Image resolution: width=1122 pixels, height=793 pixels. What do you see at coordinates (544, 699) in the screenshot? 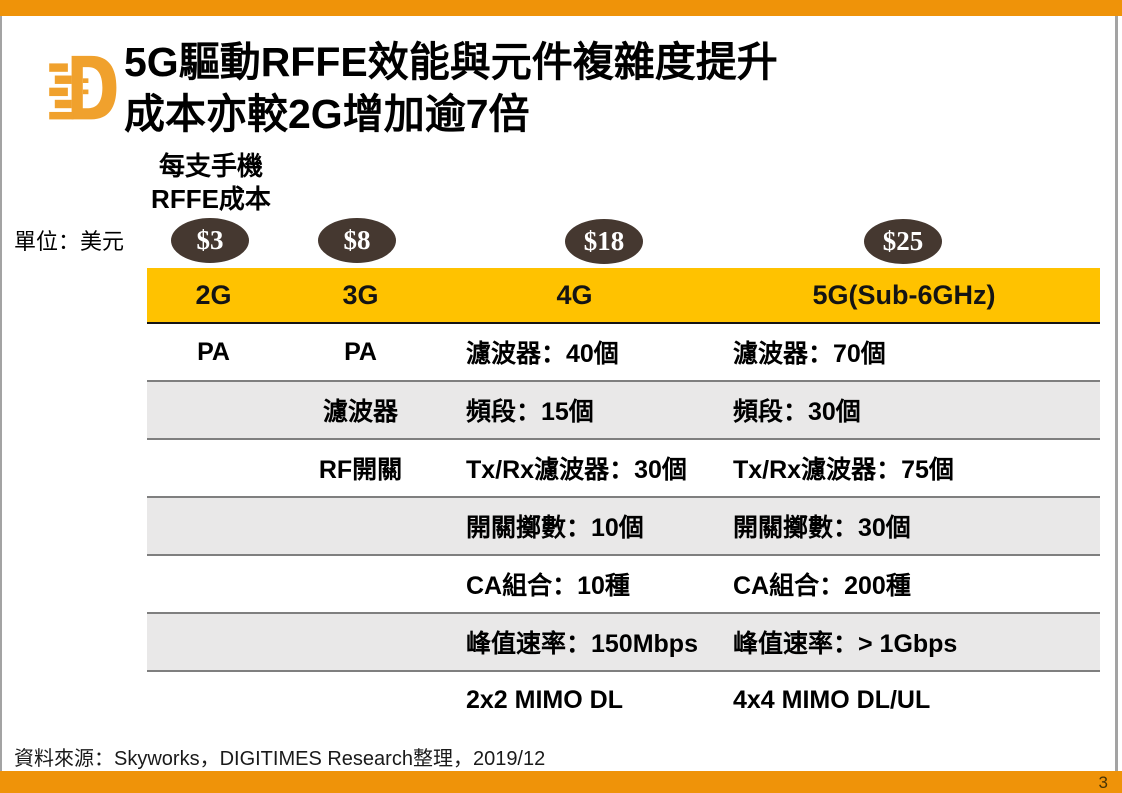
I see `table-cell: 2x2 MIMO DL` at bounding box center [544, 699].